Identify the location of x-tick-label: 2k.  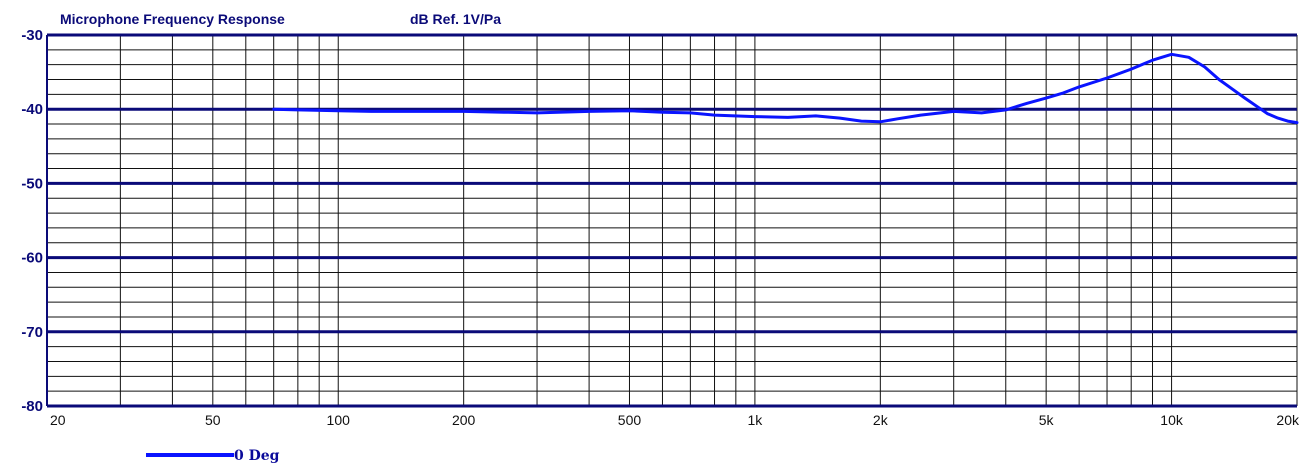
(881, 420).